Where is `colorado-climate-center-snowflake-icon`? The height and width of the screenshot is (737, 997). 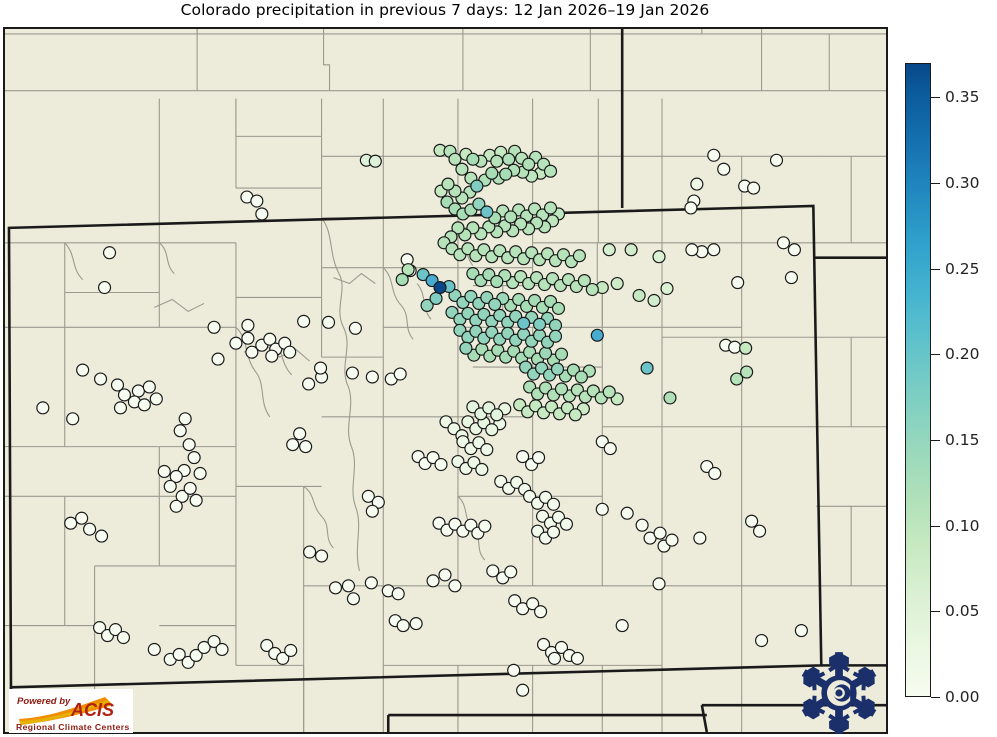 colorado-climate-center-snowflake-icon is located at coordinates (839, 693).